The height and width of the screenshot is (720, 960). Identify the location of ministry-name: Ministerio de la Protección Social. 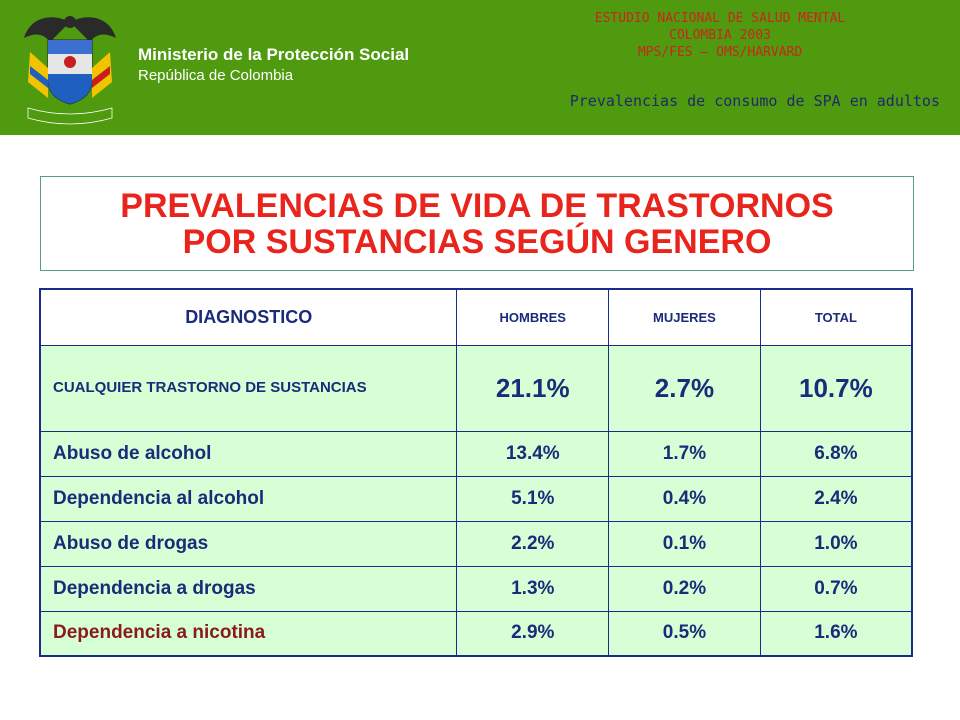
(274, 54).